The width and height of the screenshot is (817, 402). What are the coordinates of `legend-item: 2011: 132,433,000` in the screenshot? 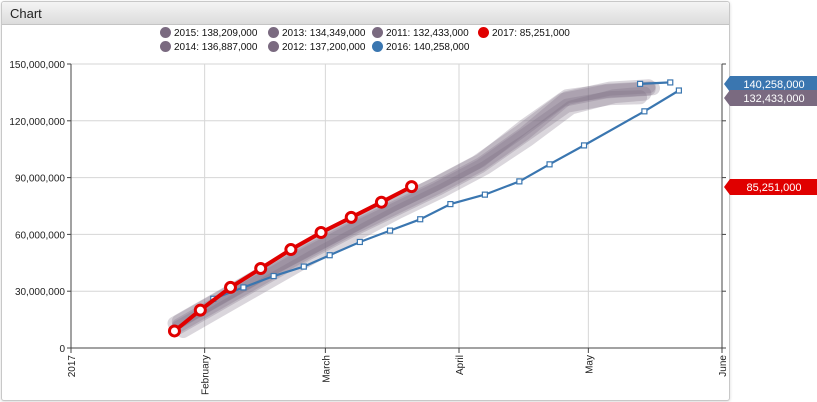 It's located at (420, 33).